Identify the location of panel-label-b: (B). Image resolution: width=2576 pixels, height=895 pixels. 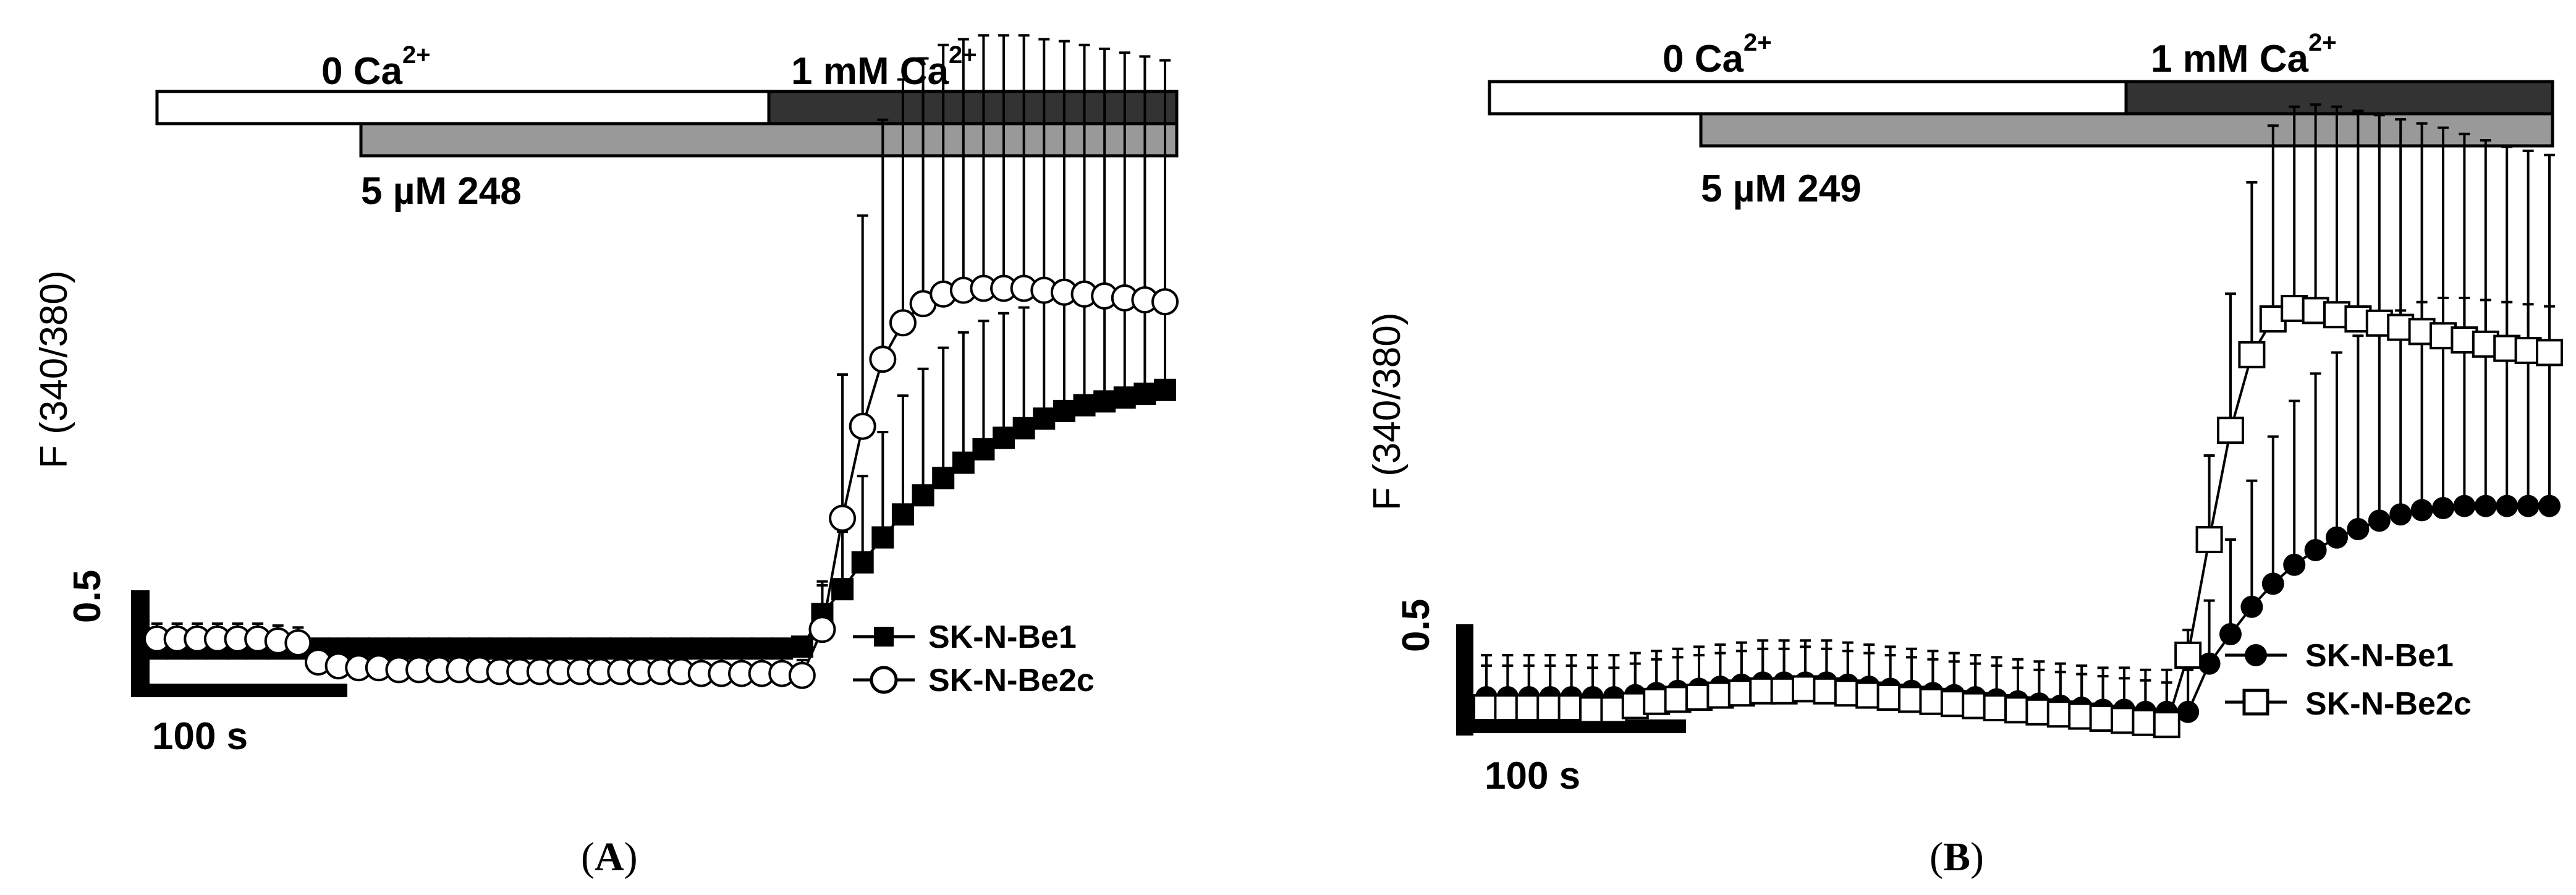
(1957, 857).